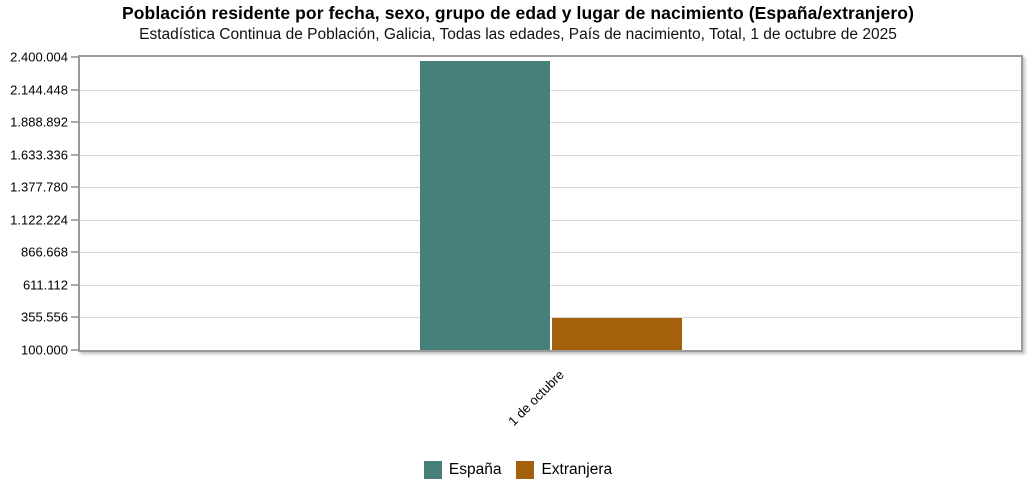  What do you see at coordinates (525, 470) in the screenshot?
I see `legend-swatch-extranjera` at bounding box center [525, 470].